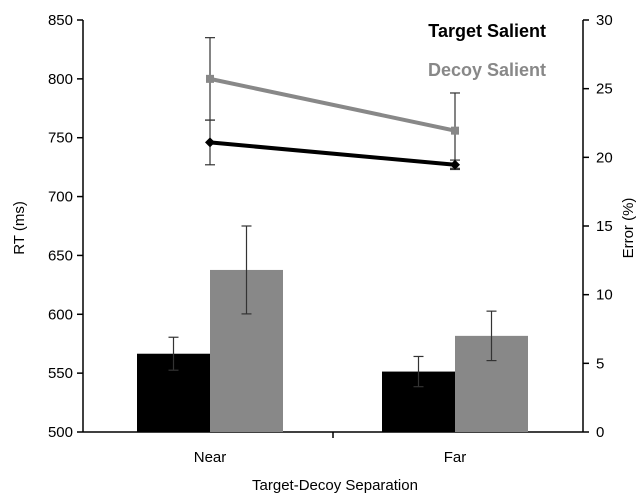 This screenshot has height=496, width=643. I want to click on legend-decoy-salient: Decoy Salient, so click(487, 70).